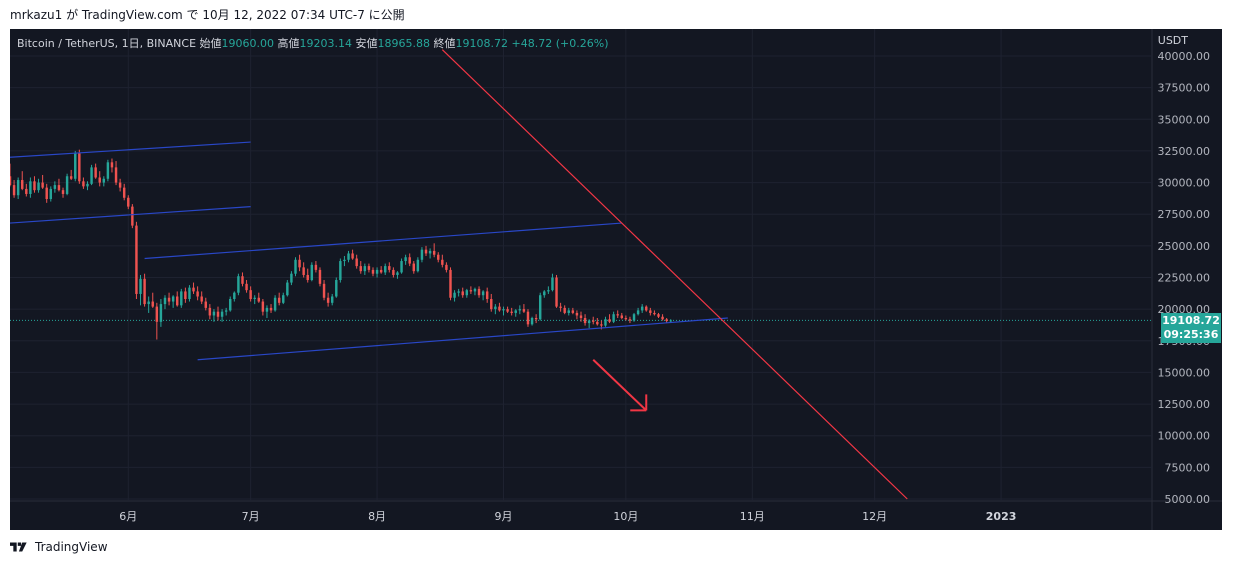  Describe the element at coordinates (1184, 151) in the screenshot. I see `y-tick-label: 32500.00` at that location.